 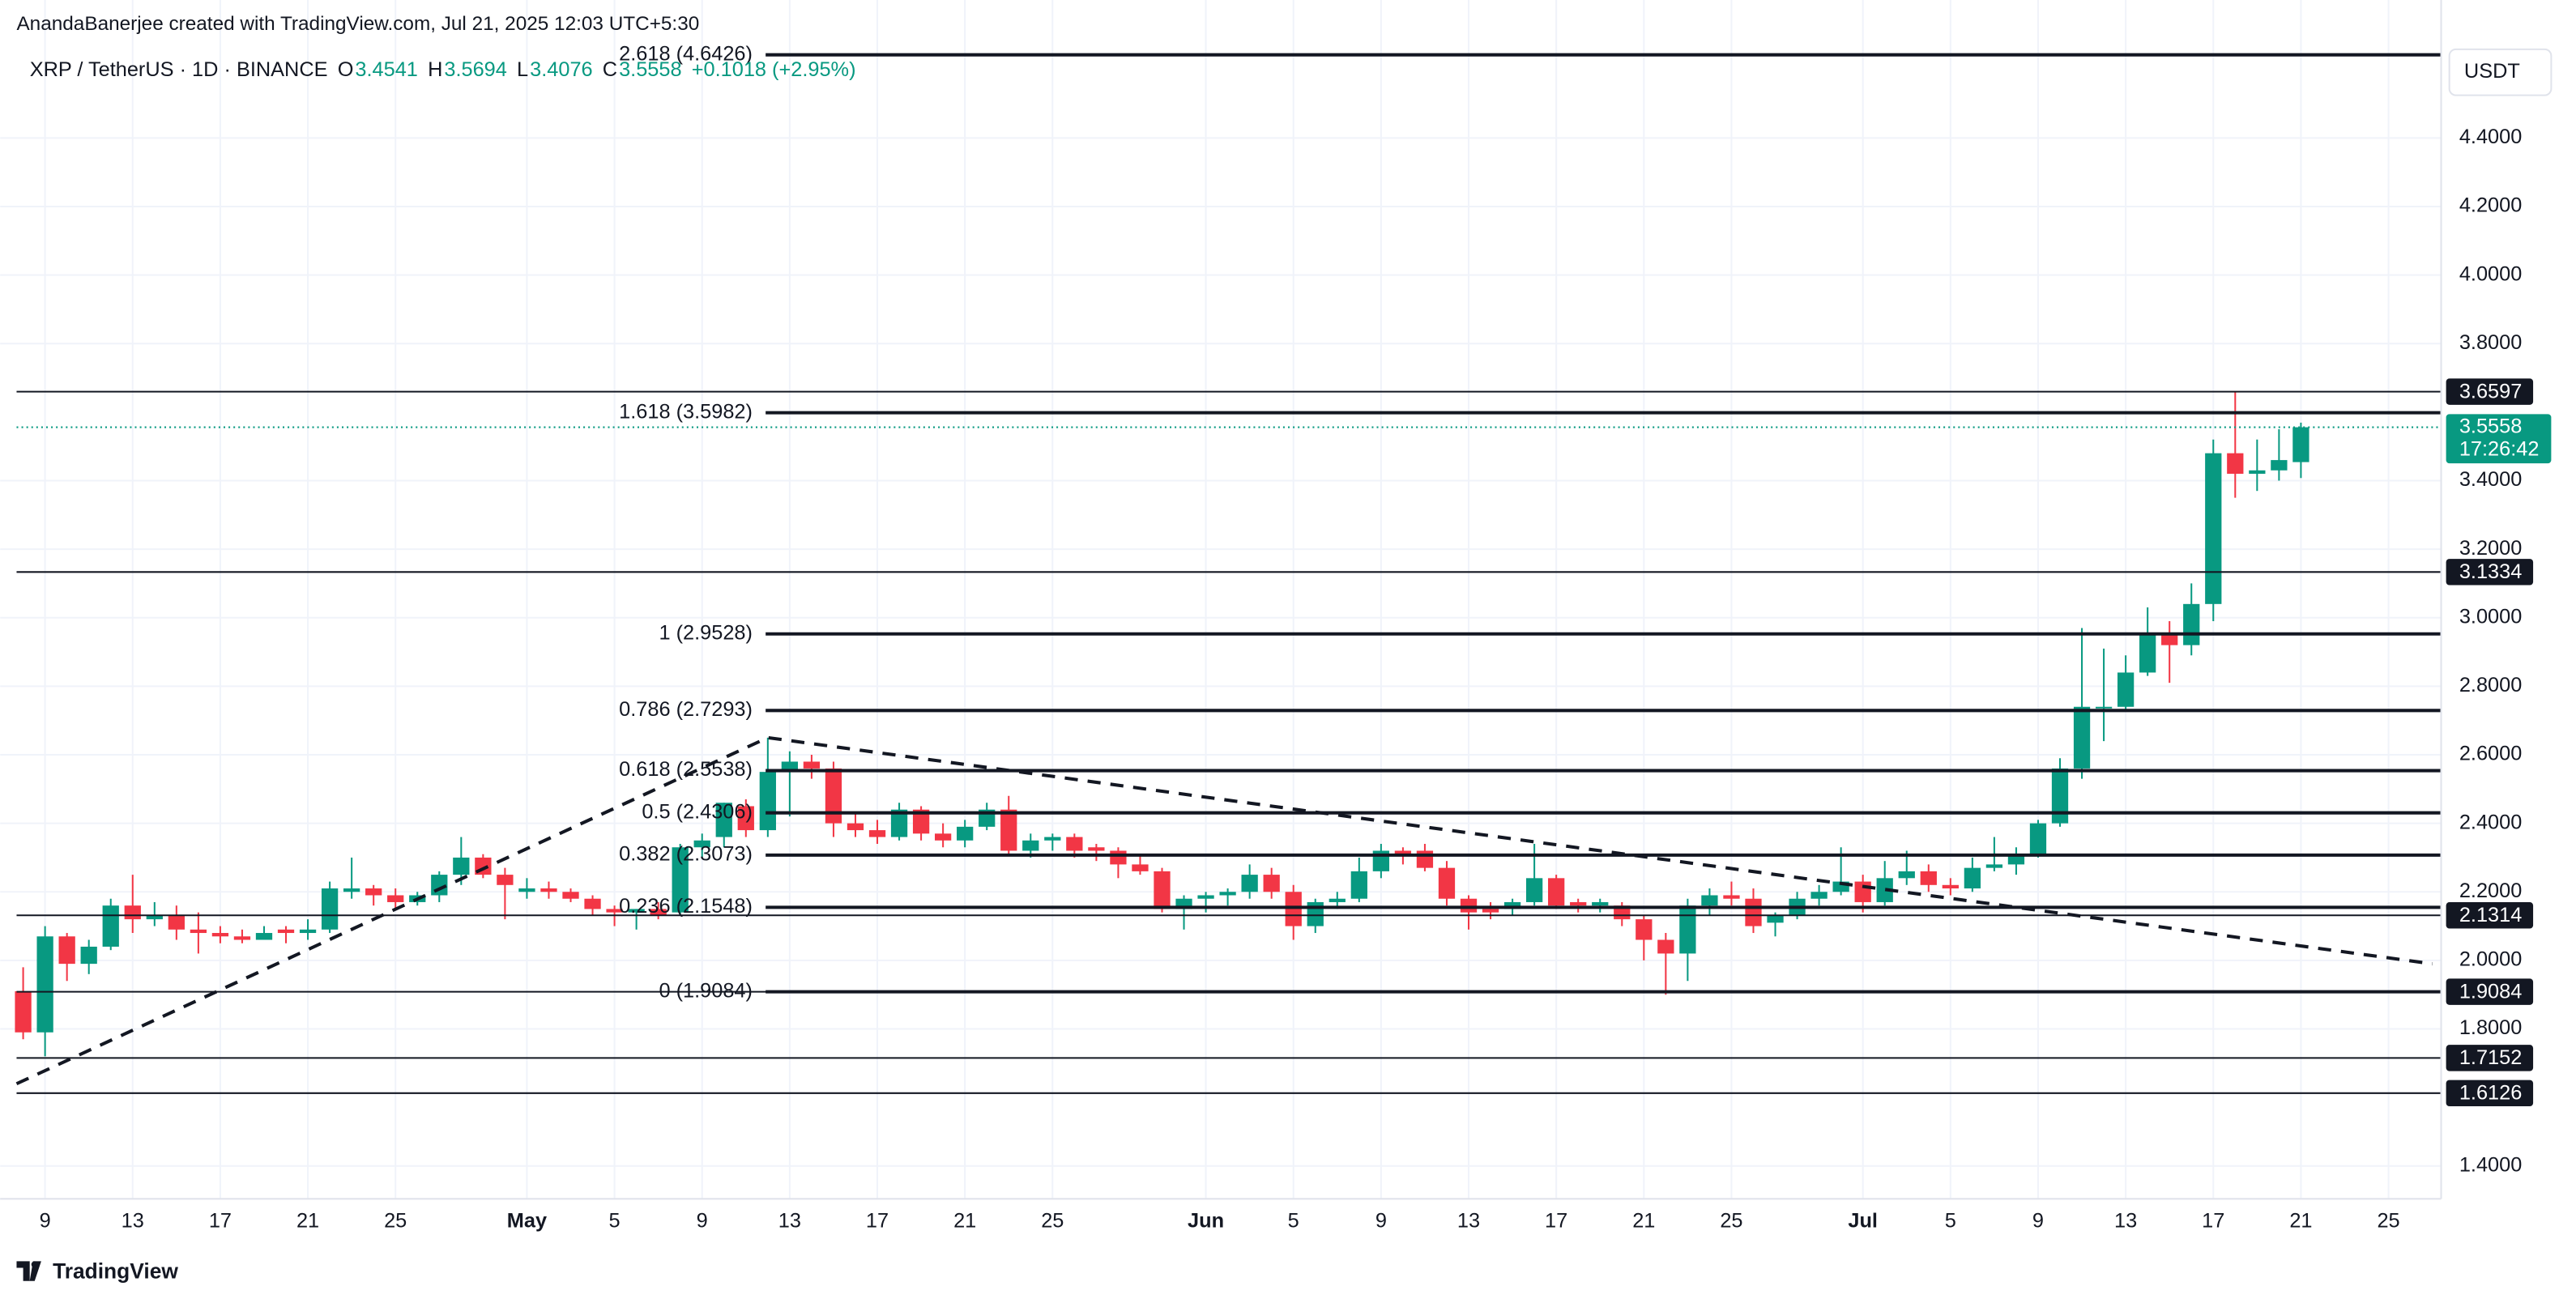 What do you see at coordinates (2490, 915) in the screenshot?
I see `level-label: 2.1314` at bounding box center [2490, 915].